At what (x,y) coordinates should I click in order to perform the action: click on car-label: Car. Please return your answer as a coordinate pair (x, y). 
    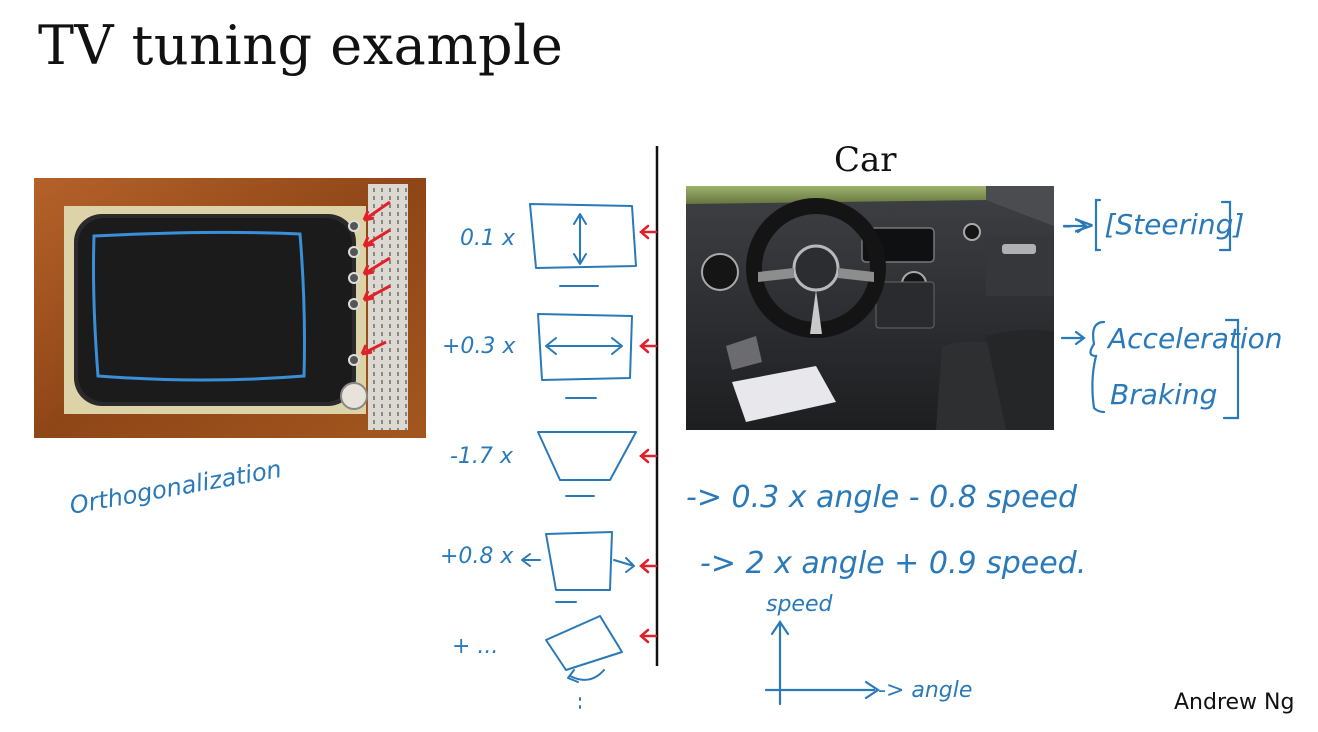
    Looking at the image, I should click on (865, 160).